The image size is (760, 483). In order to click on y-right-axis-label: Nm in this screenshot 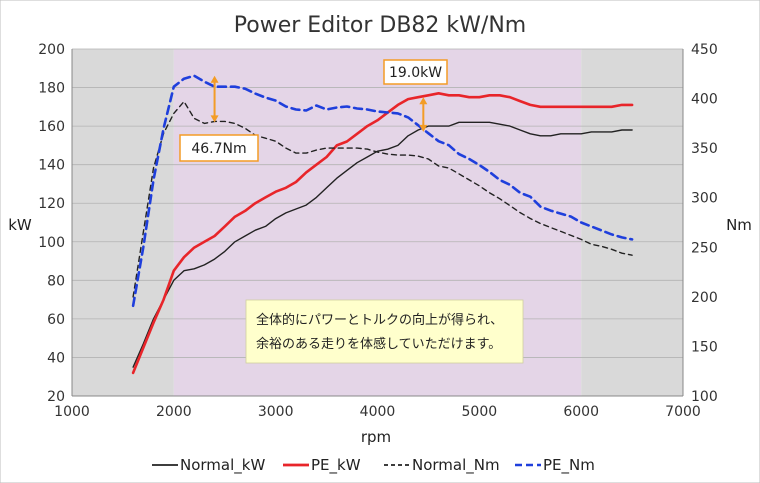, I will do `click(739, 225)`.